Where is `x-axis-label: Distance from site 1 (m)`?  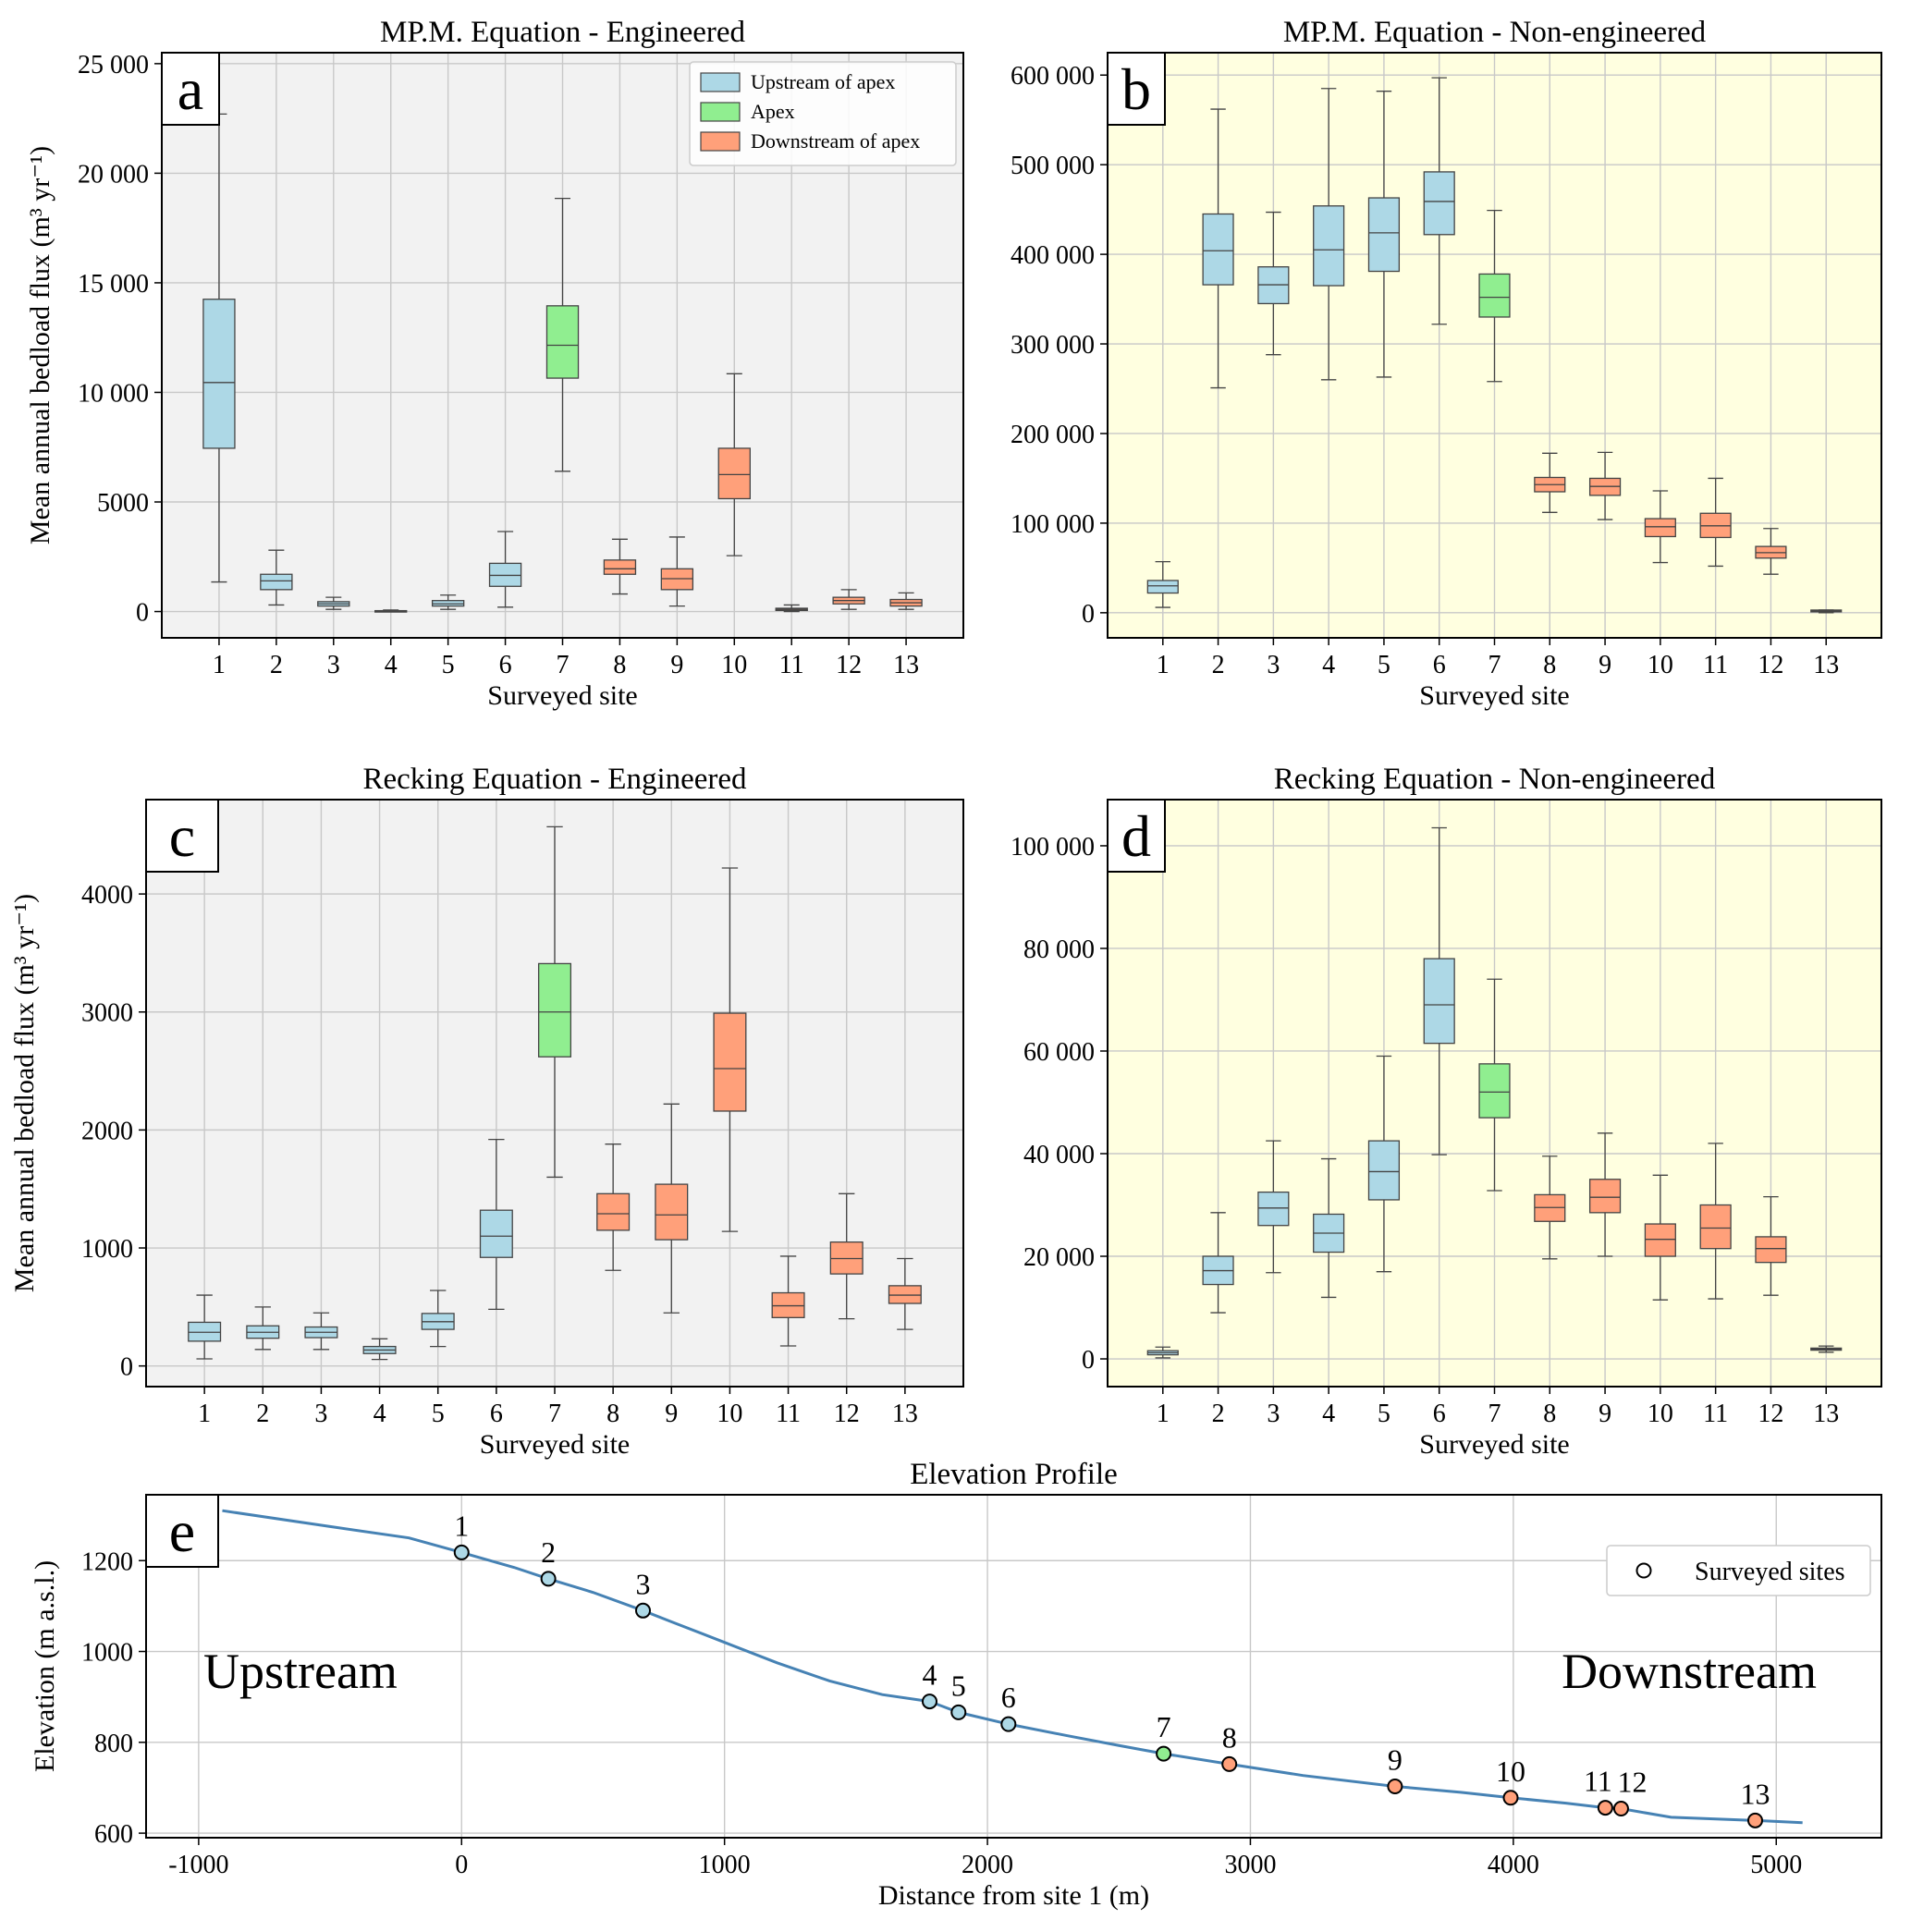 x-axis-label: Distance from site 1 (m) is located at coordinates (1014, 1895).